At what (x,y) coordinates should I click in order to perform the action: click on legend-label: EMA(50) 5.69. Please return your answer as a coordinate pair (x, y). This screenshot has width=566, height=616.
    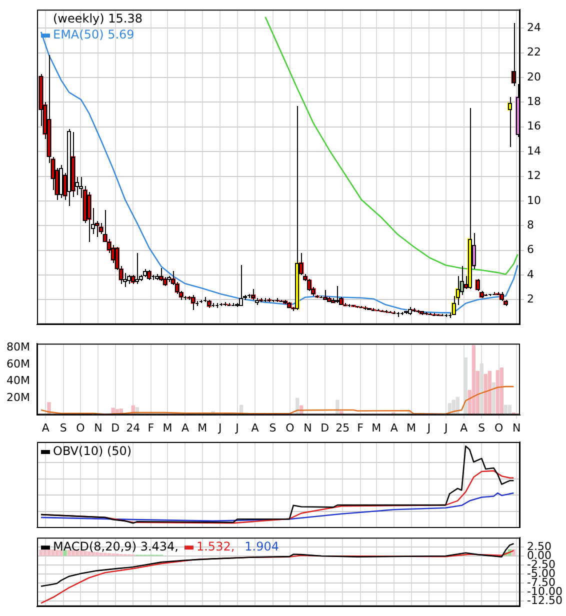
    Looking at the image, I should click on (93, 35).